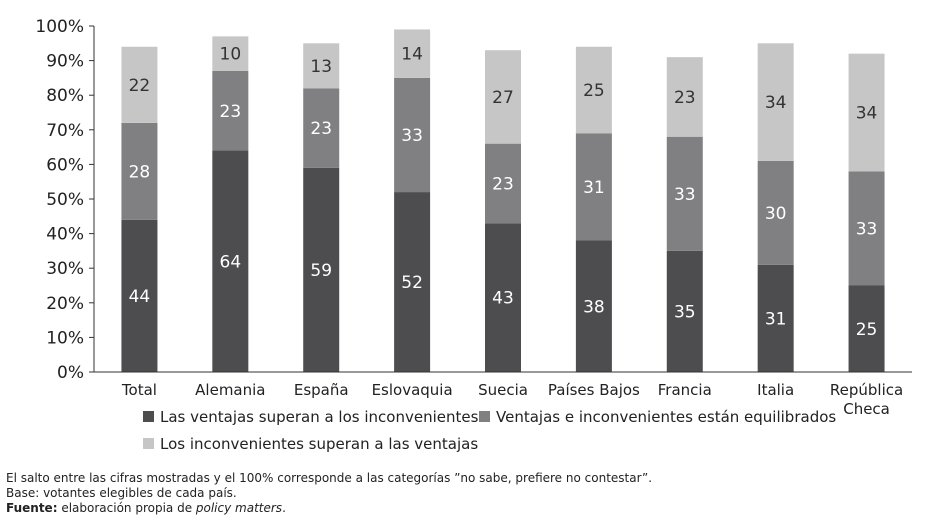  What do you see at coordinates (126, 508) in the screenshot?
I see `source-text-before: elaboración propia de` at bounding box center [126, 508].